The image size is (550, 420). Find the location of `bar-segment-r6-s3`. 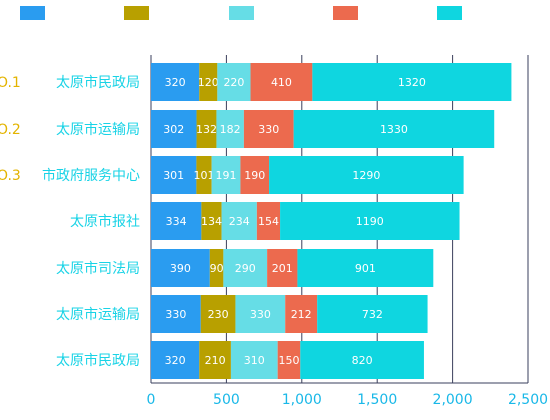

bar-segment-r6-s3 is located at coordinates (260, 314).